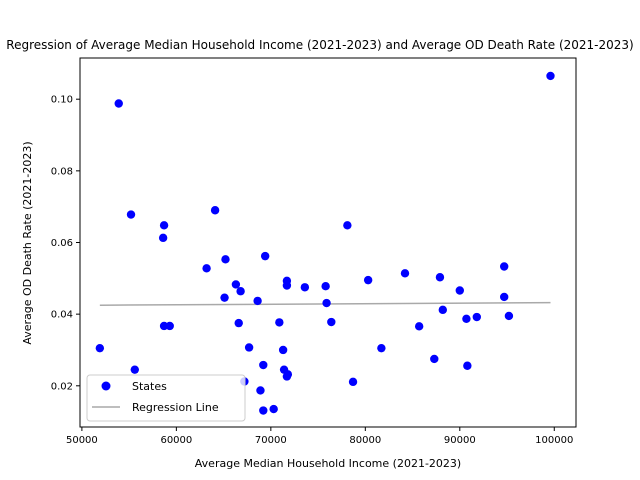  Describe the element at coordinates (27, 242) in the screenshot. I see `y-axis-label: Average OD Death Rate (2021-2023)` at that location.